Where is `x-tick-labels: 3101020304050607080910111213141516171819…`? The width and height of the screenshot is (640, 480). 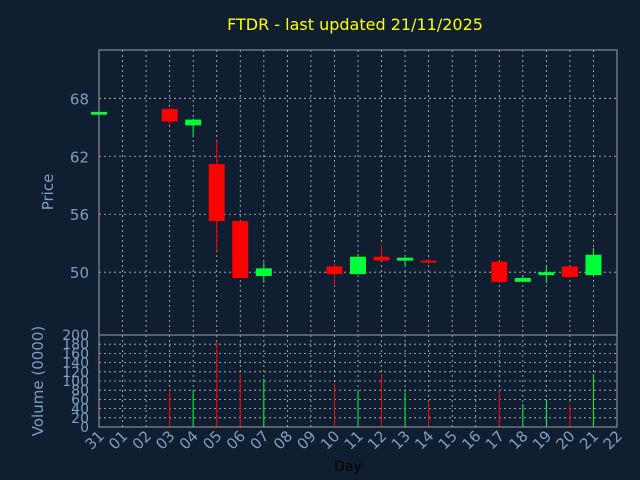 x-tick-labels: 3101020304050607080910111213141516171819… is located at coordinates (354, 440).